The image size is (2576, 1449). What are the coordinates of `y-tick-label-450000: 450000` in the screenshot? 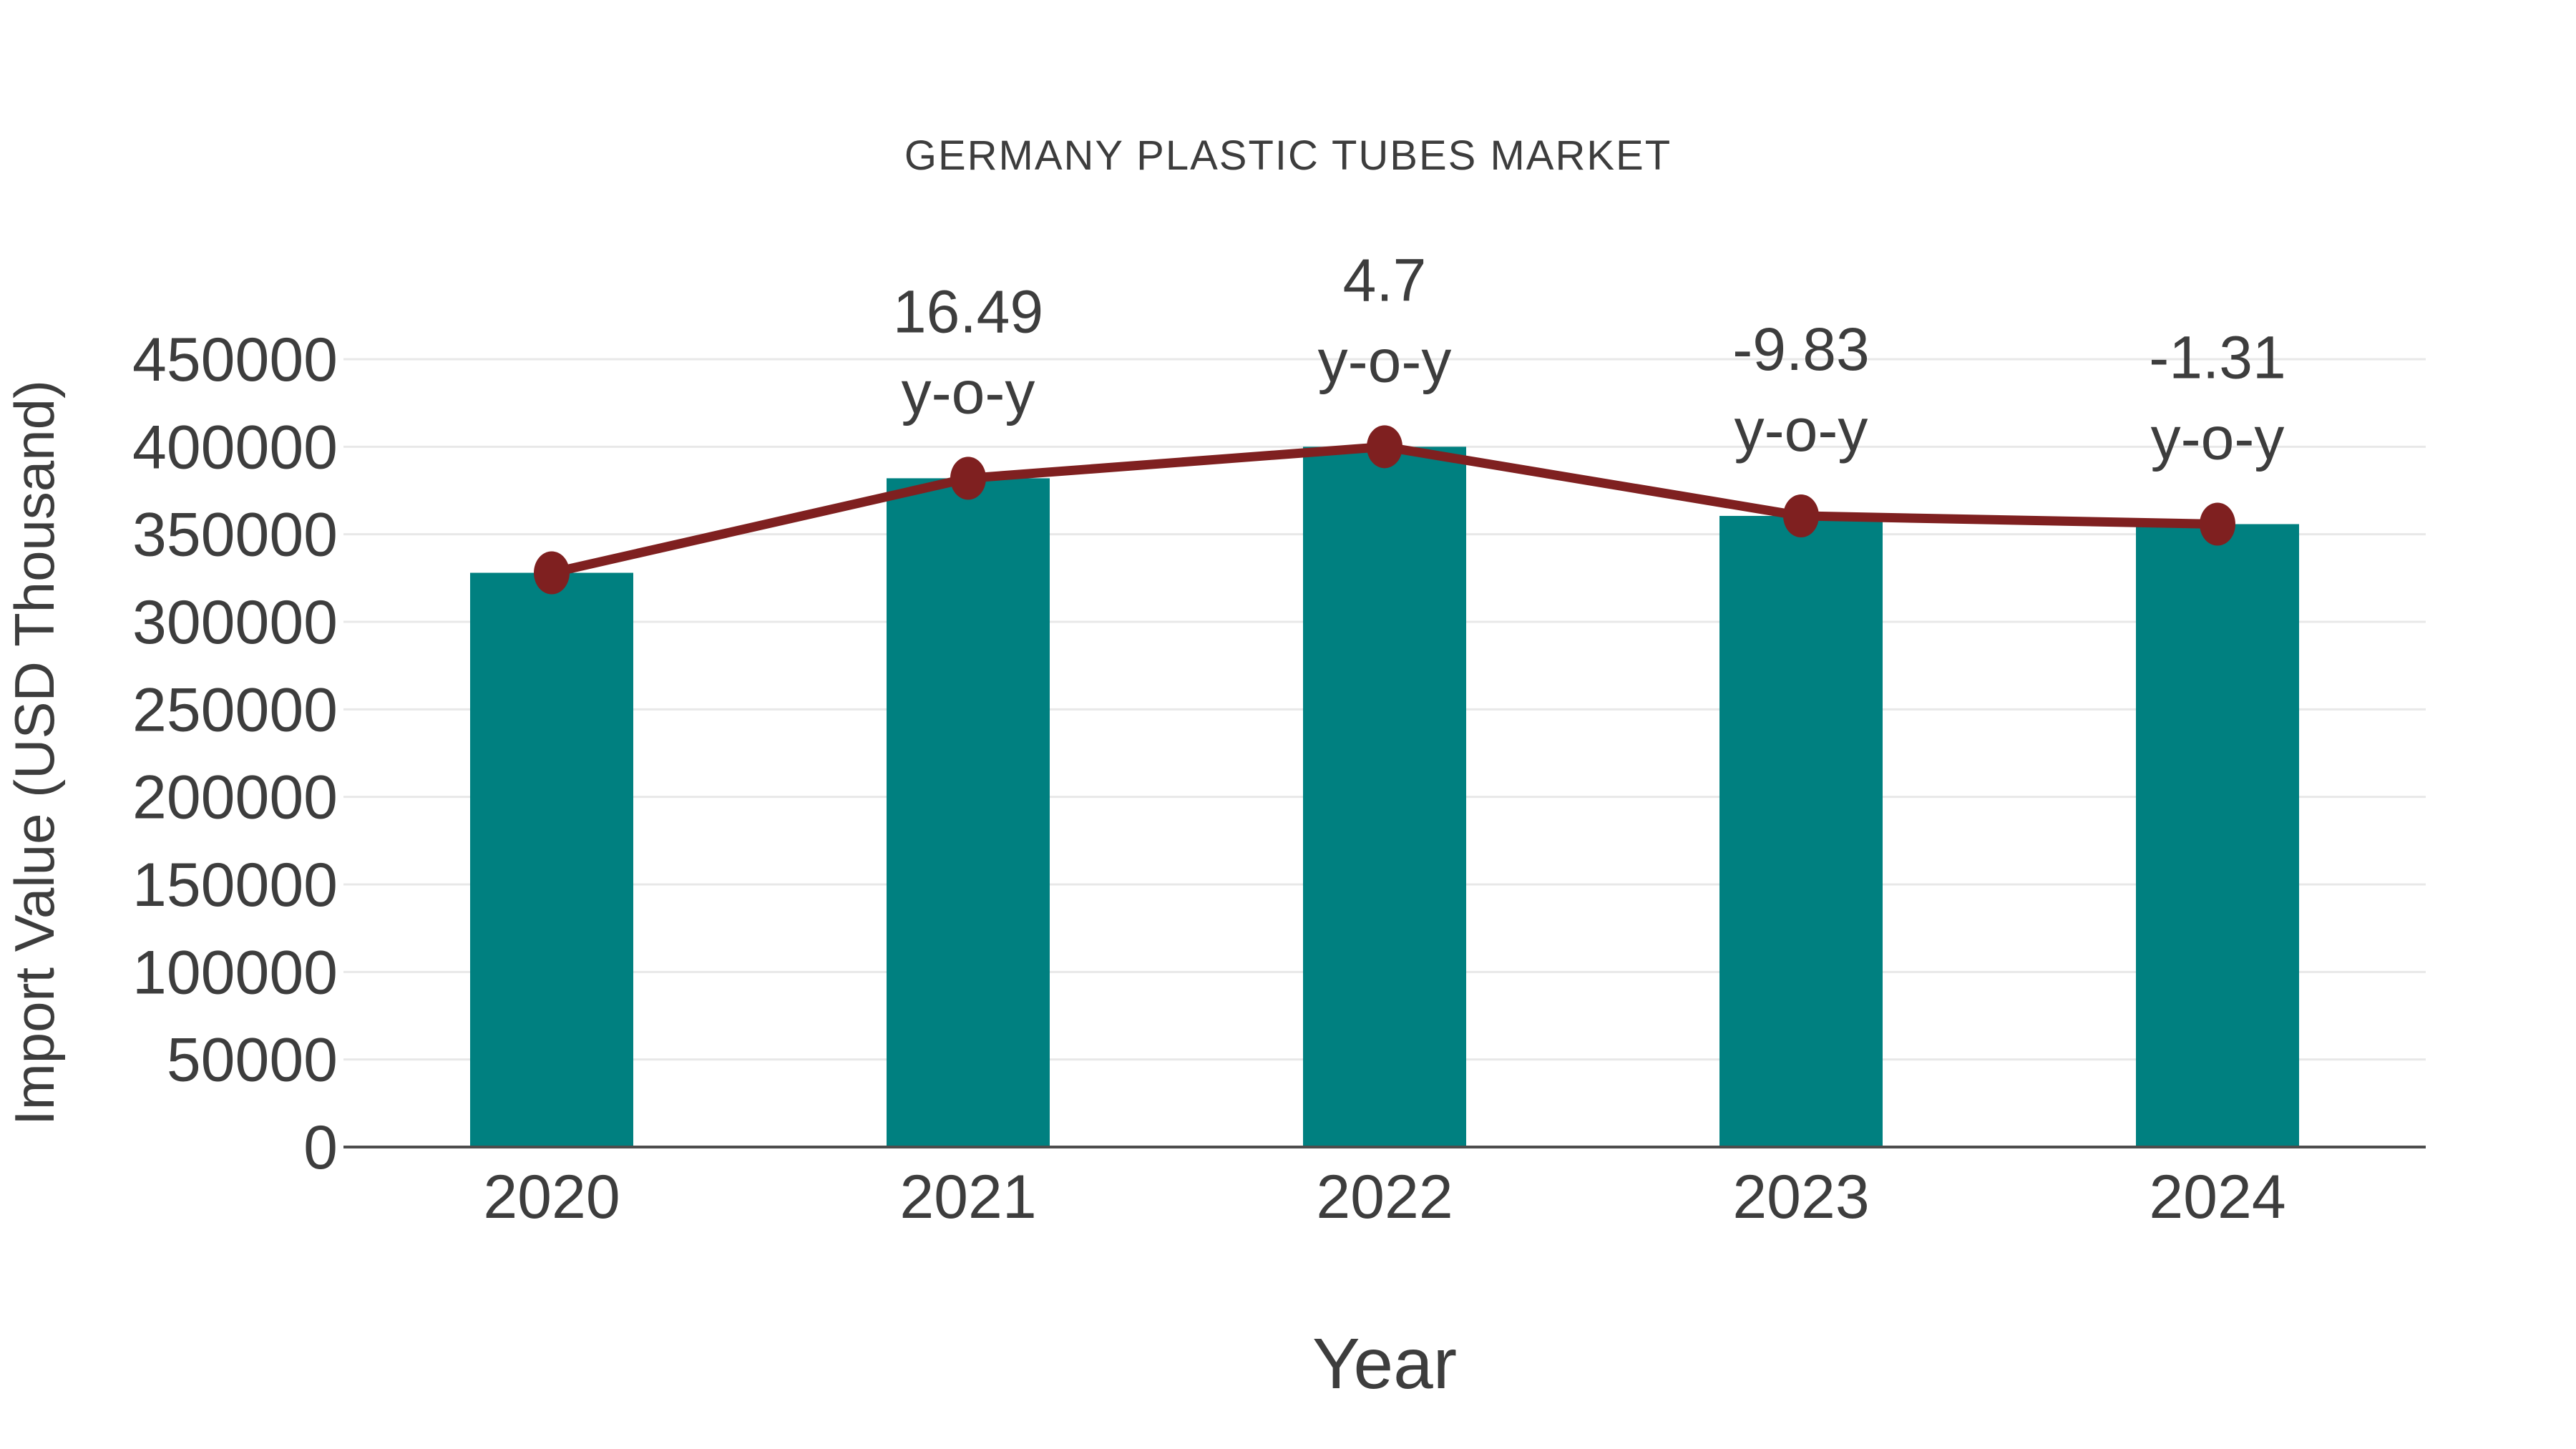 It's located at (235, 360).